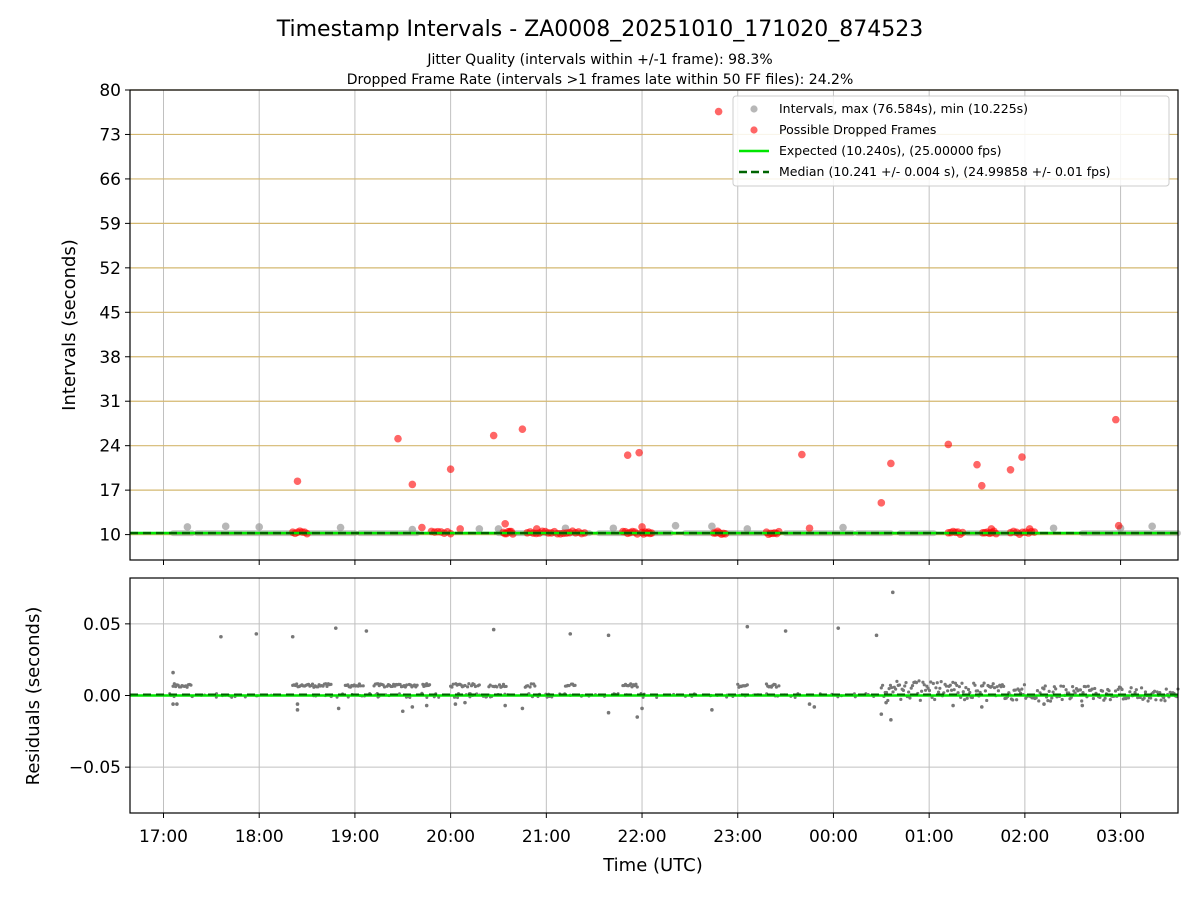 The image size is (1200, 900). I want to click on x-tick-label: 21:00, so click(546, 837).